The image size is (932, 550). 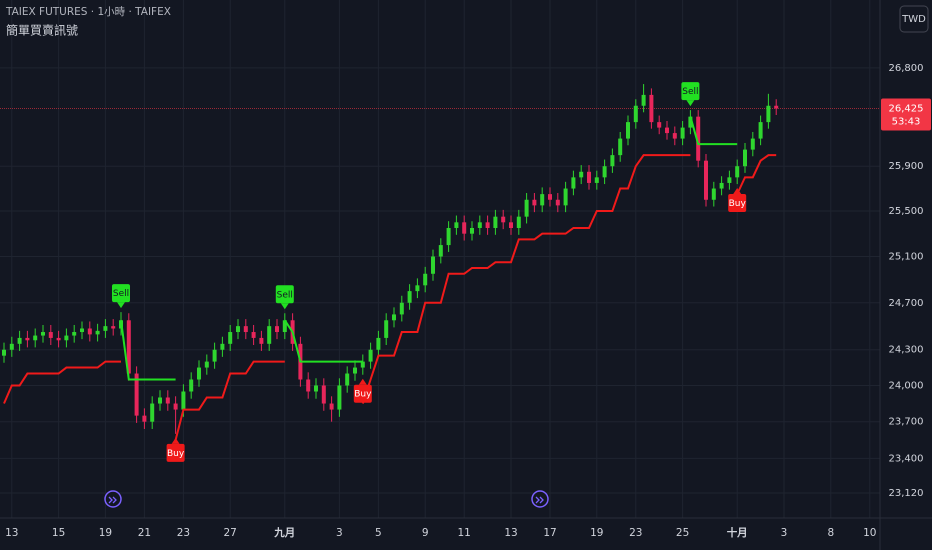 I want to click on x-tick-label: 3, so click(x=339, y=533).